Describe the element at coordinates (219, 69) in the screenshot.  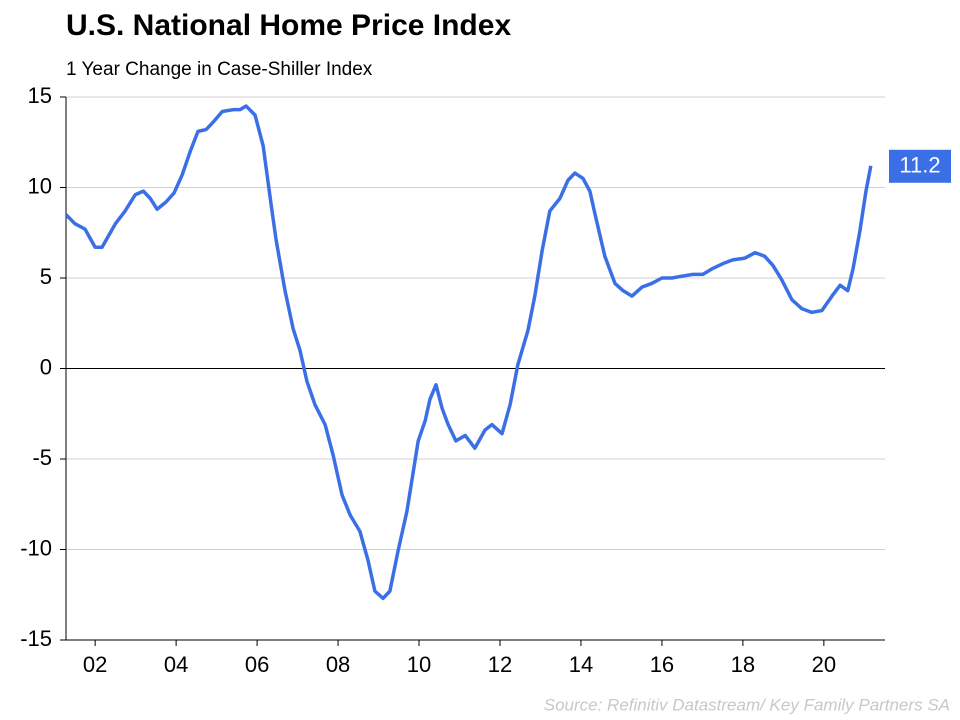
I see `chart-subtitle: 1 Year Change in Case-Shiller Index` at that location.